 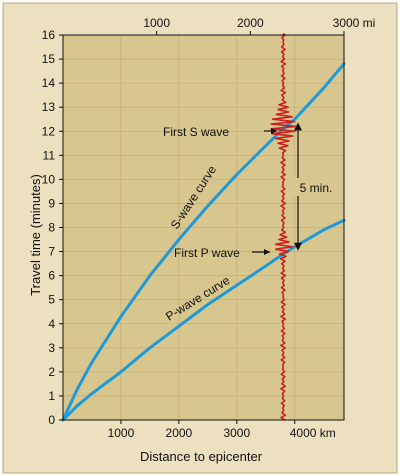 I want to click on p-wave-pointer-head, so click(x=267, y=252).